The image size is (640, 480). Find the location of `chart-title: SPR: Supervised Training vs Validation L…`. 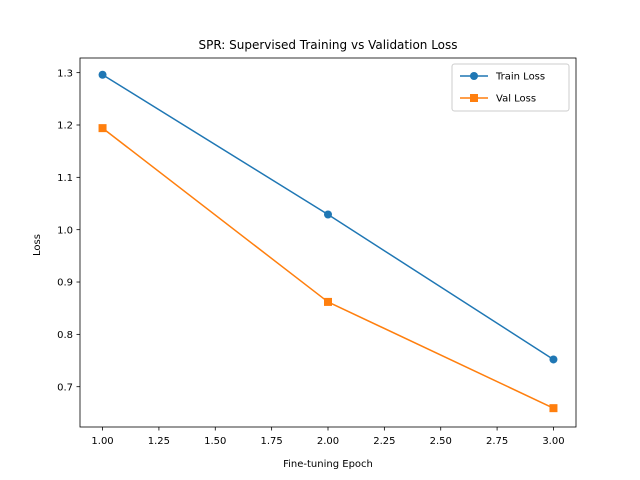

chart-title: SPR: Supervised Training vs Validation L… is located at coordinates (327, 45).